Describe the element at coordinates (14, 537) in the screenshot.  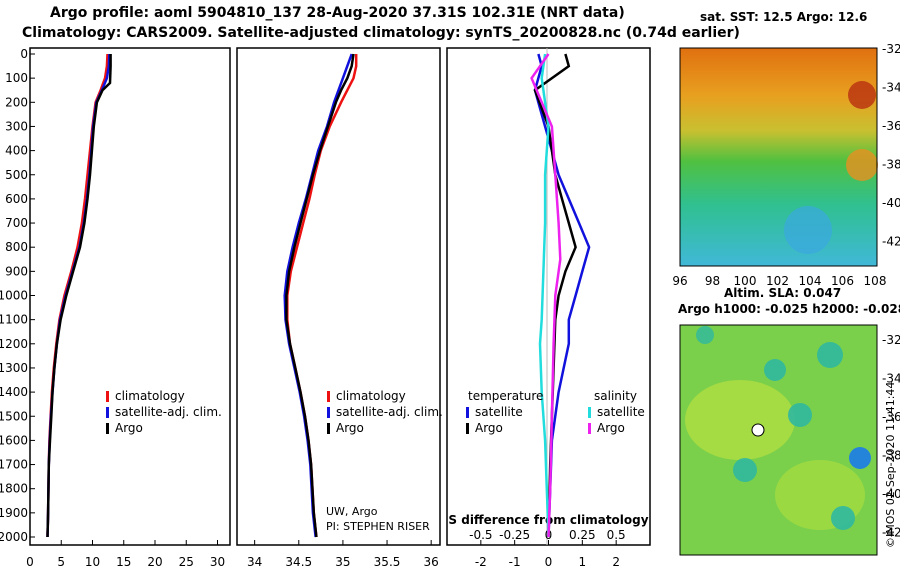
I see `depth-tick-label: 2000` at that location.